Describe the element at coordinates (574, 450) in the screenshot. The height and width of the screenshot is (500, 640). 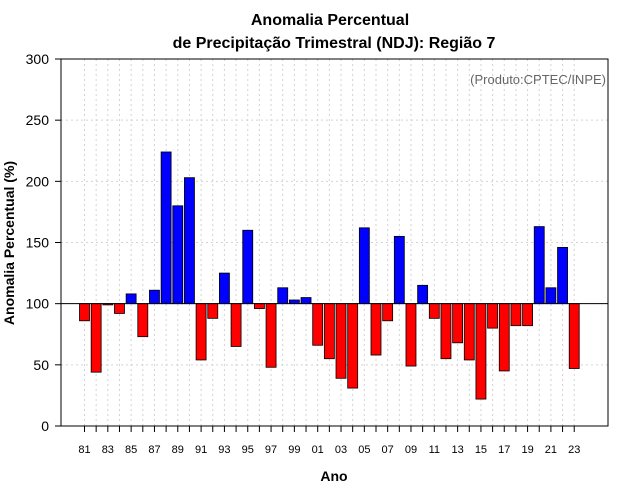
I see `x-tick-label: 23` at that location.